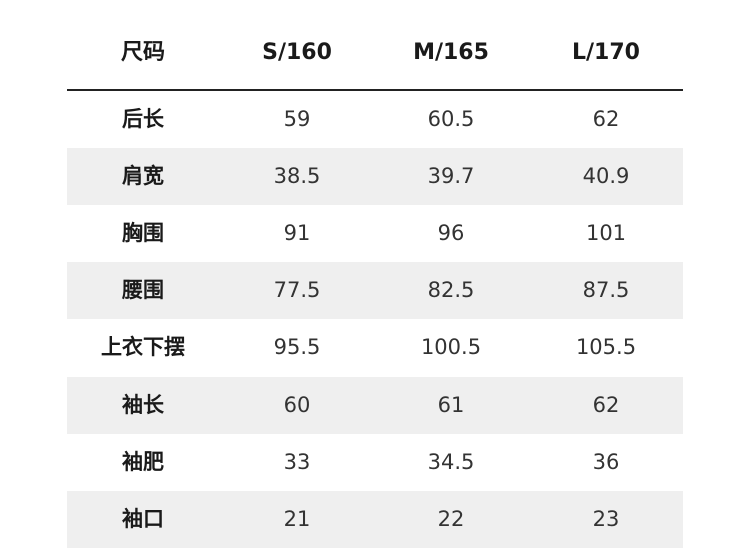 This screenshot has height=548, width=750. I want to click on table-row: 袖长 60 61 62, so click(375, 405).